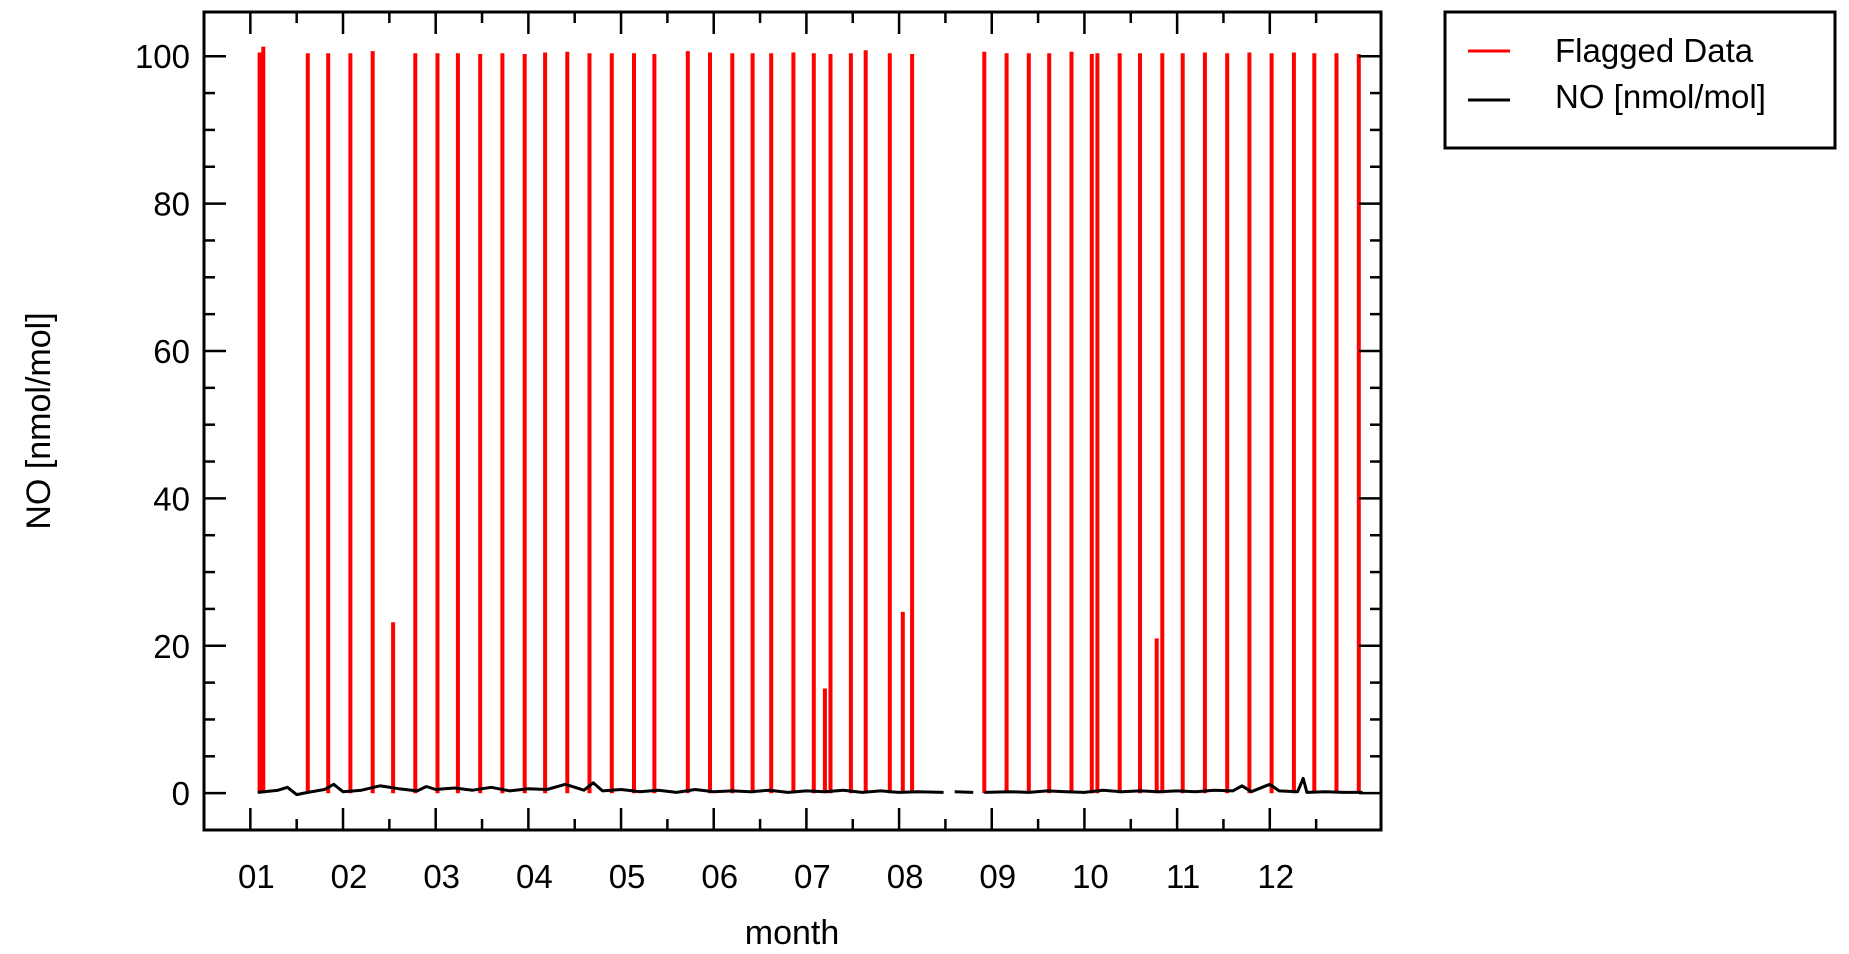  Describe the element at coordinates (1654, 50) in the screenshot. I see `legend-label-flagged: Flagged Data` at that location.